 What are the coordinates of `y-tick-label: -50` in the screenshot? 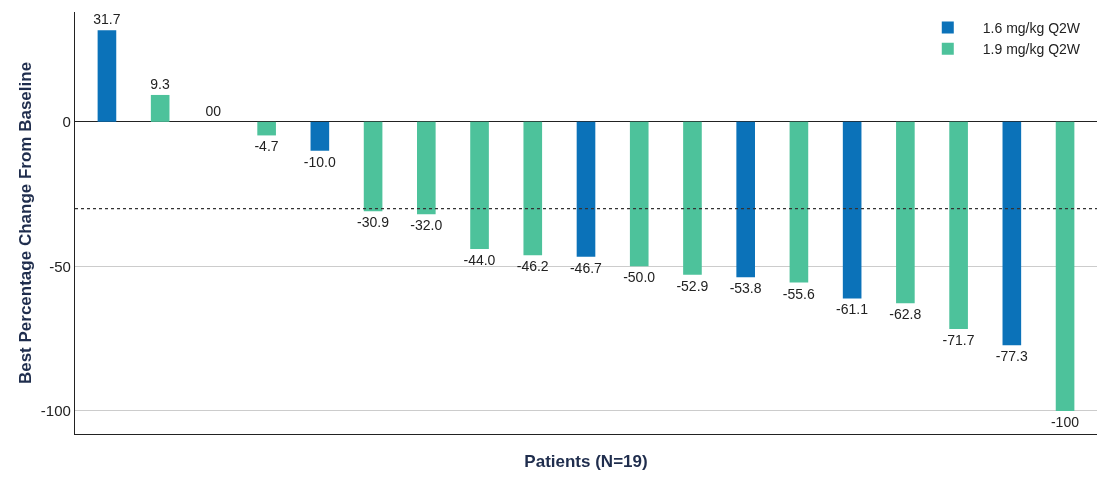 It's located at (60, 266).